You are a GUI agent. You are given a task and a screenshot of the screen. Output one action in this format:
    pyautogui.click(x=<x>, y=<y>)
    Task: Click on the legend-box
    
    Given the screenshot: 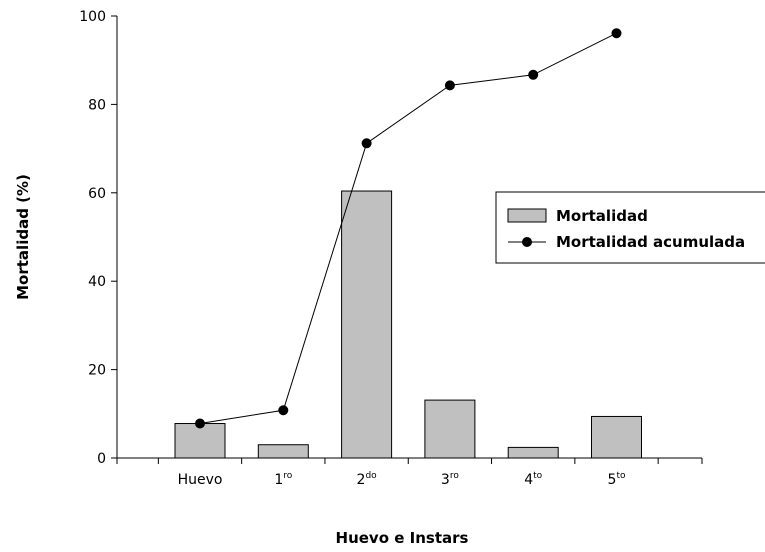 What is the action you would take?
    pyautogui.click(x=630, y=227)
    